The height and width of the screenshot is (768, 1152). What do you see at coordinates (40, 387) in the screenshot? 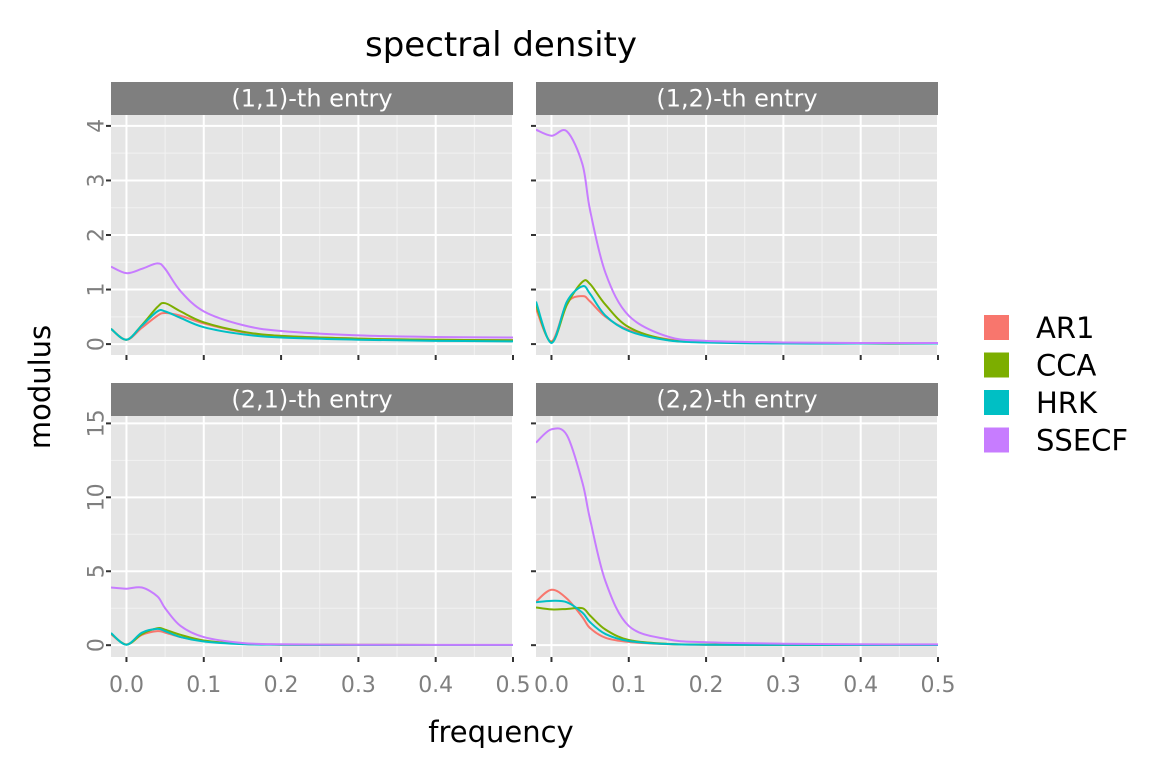
I see `y-axis-title: modulus` at bounding box center [40, 387].